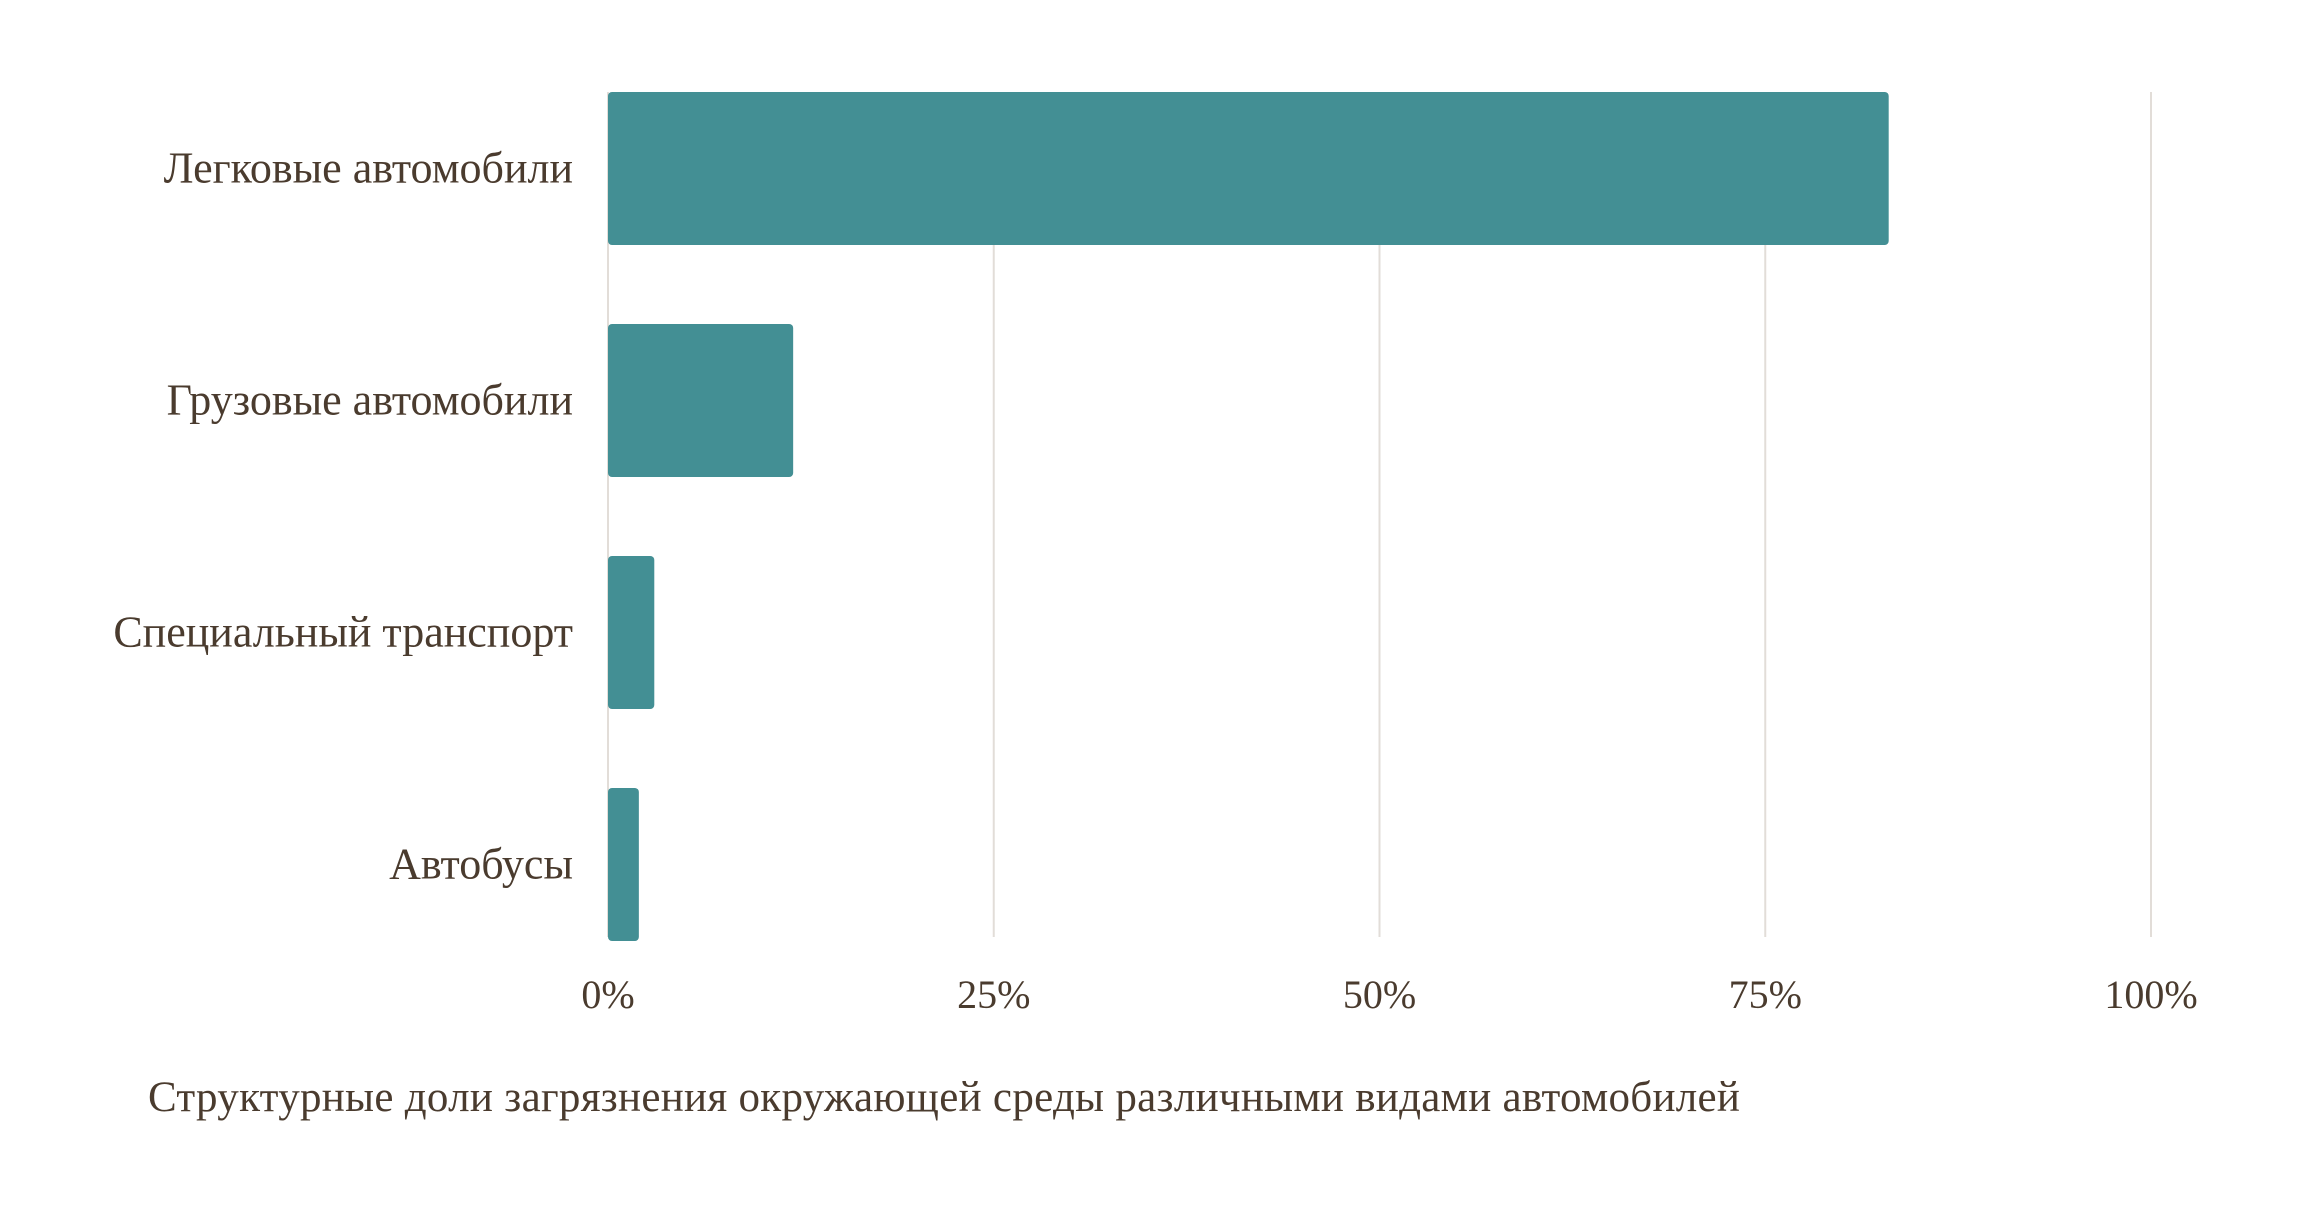  What do you see at coordinates (607, 994) in the screenshot?
I see `x-tick-label: 0%` at bounding box center [607, 994].